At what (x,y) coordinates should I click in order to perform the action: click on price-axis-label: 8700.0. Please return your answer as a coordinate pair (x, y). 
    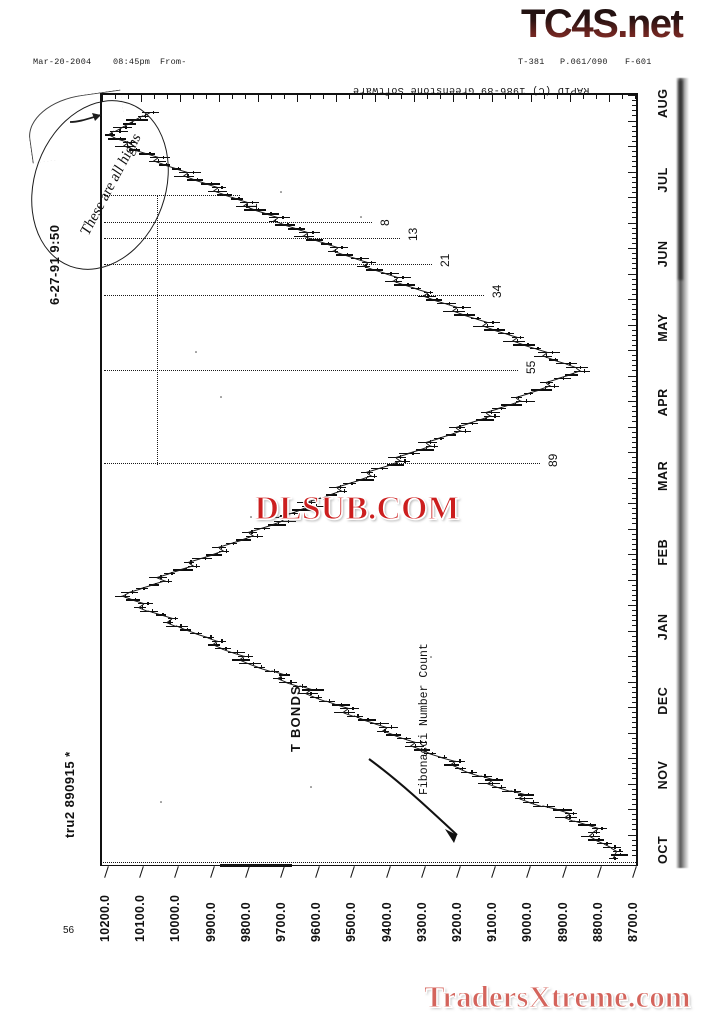
    Looking at the image, I should click on (633, 921).